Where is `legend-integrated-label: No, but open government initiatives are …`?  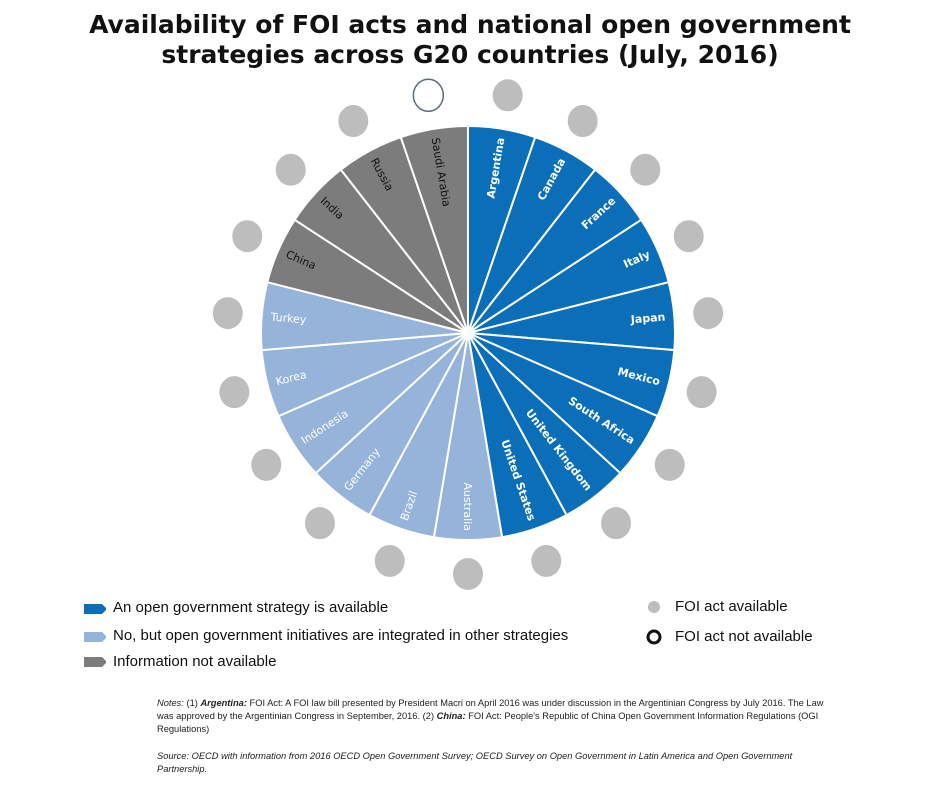
legend-integrated-label: No, but open government initiatives are … is located at coordinates (341, 635).